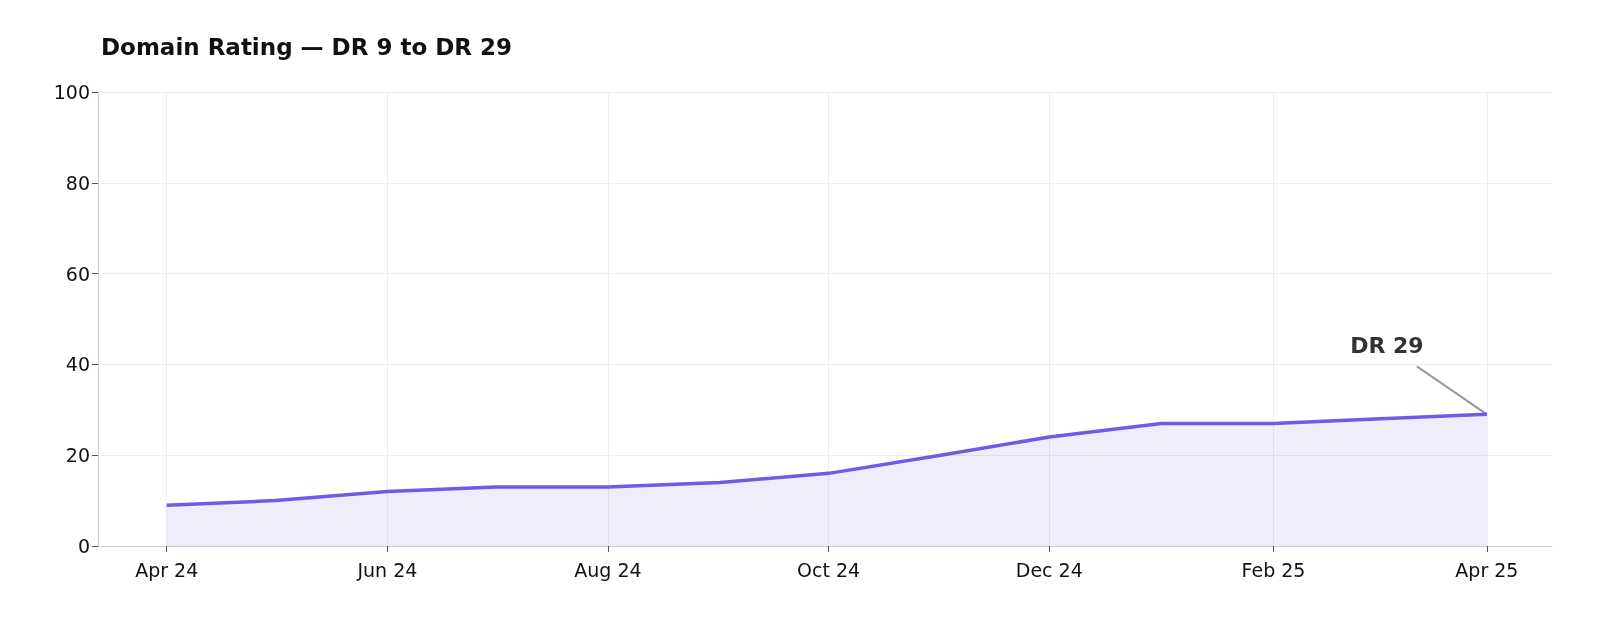 The height and width of the screenshot is (640, 1600). Describe the element at coordinates (1487, 569) in the screenshot. I see `x-tick-label: Apr 25` at that location.